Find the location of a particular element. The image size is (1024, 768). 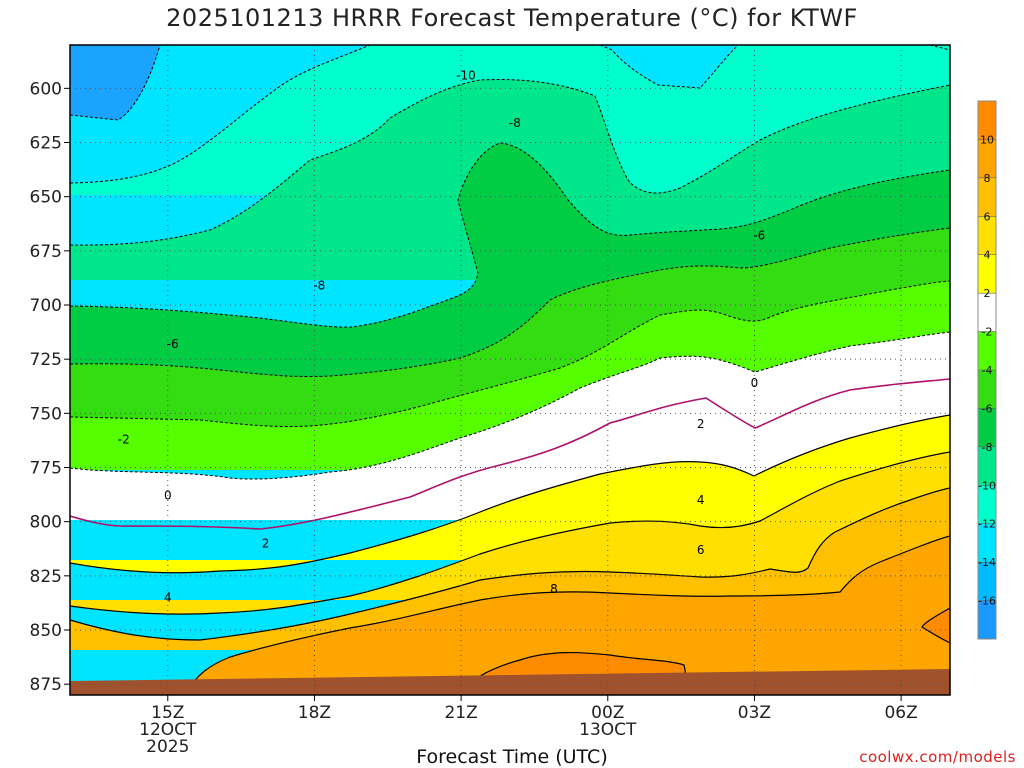

colorbar-label: -2 is located at coordinates (987, 332).